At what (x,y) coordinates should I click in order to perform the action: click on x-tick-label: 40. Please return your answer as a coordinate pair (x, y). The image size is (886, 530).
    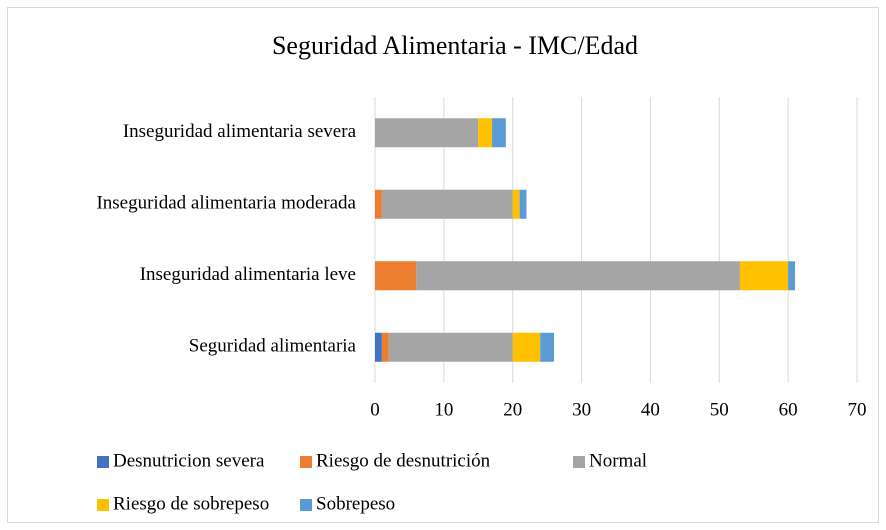
    Looking at the image, I should click on (650, 409).